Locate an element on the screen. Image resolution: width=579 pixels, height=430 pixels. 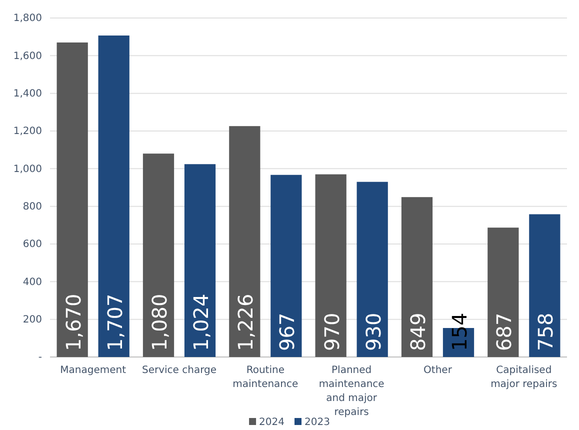
x-tick-label: Planned maintenance and major repairs is located at coordinates (351, 391).